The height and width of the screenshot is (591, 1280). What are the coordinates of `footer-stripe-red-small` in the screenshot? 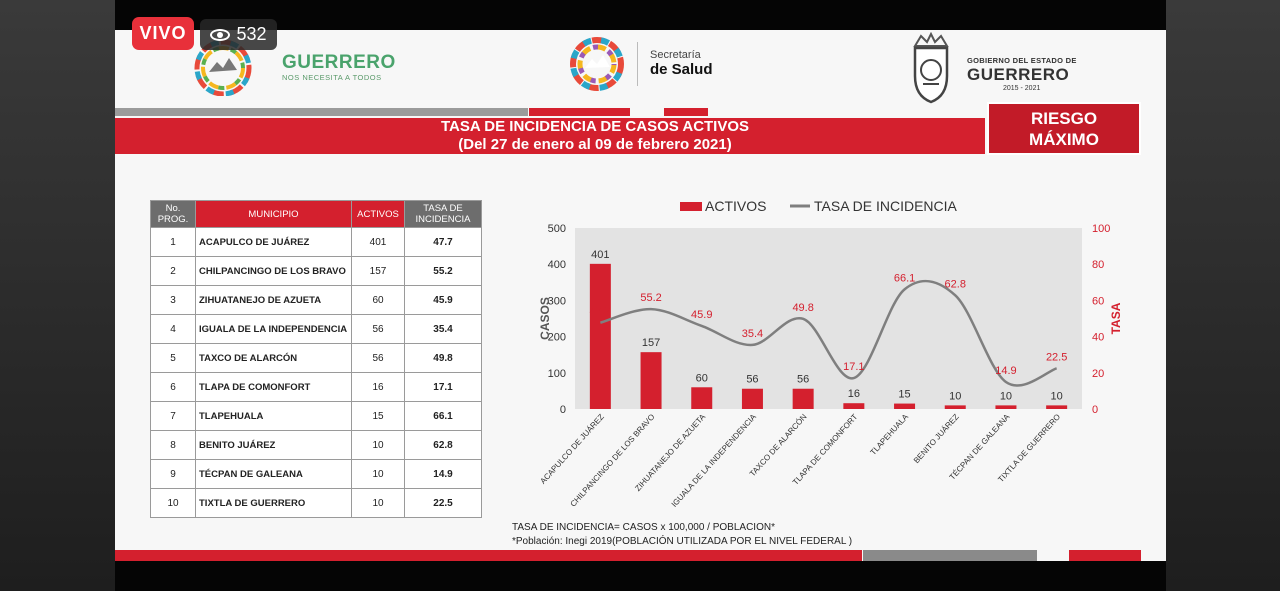 It's located at (1105, 555).